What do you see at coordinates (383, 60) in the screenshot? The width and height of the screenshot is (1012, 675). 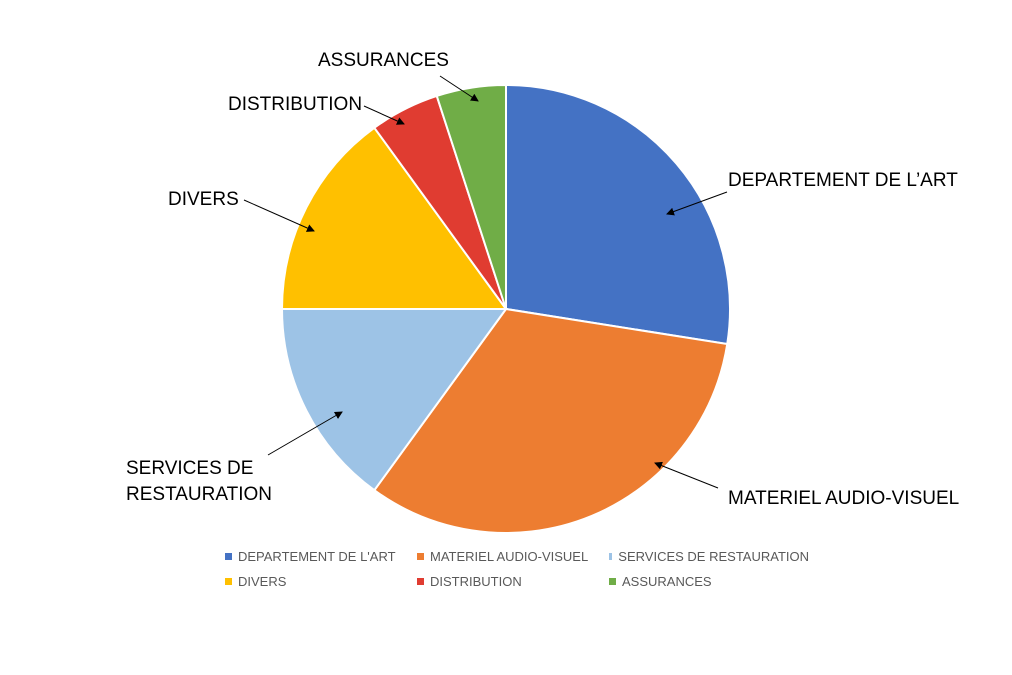 I see `callout-label-assurances: ASSURANCES` at bounding box center [383, 60].